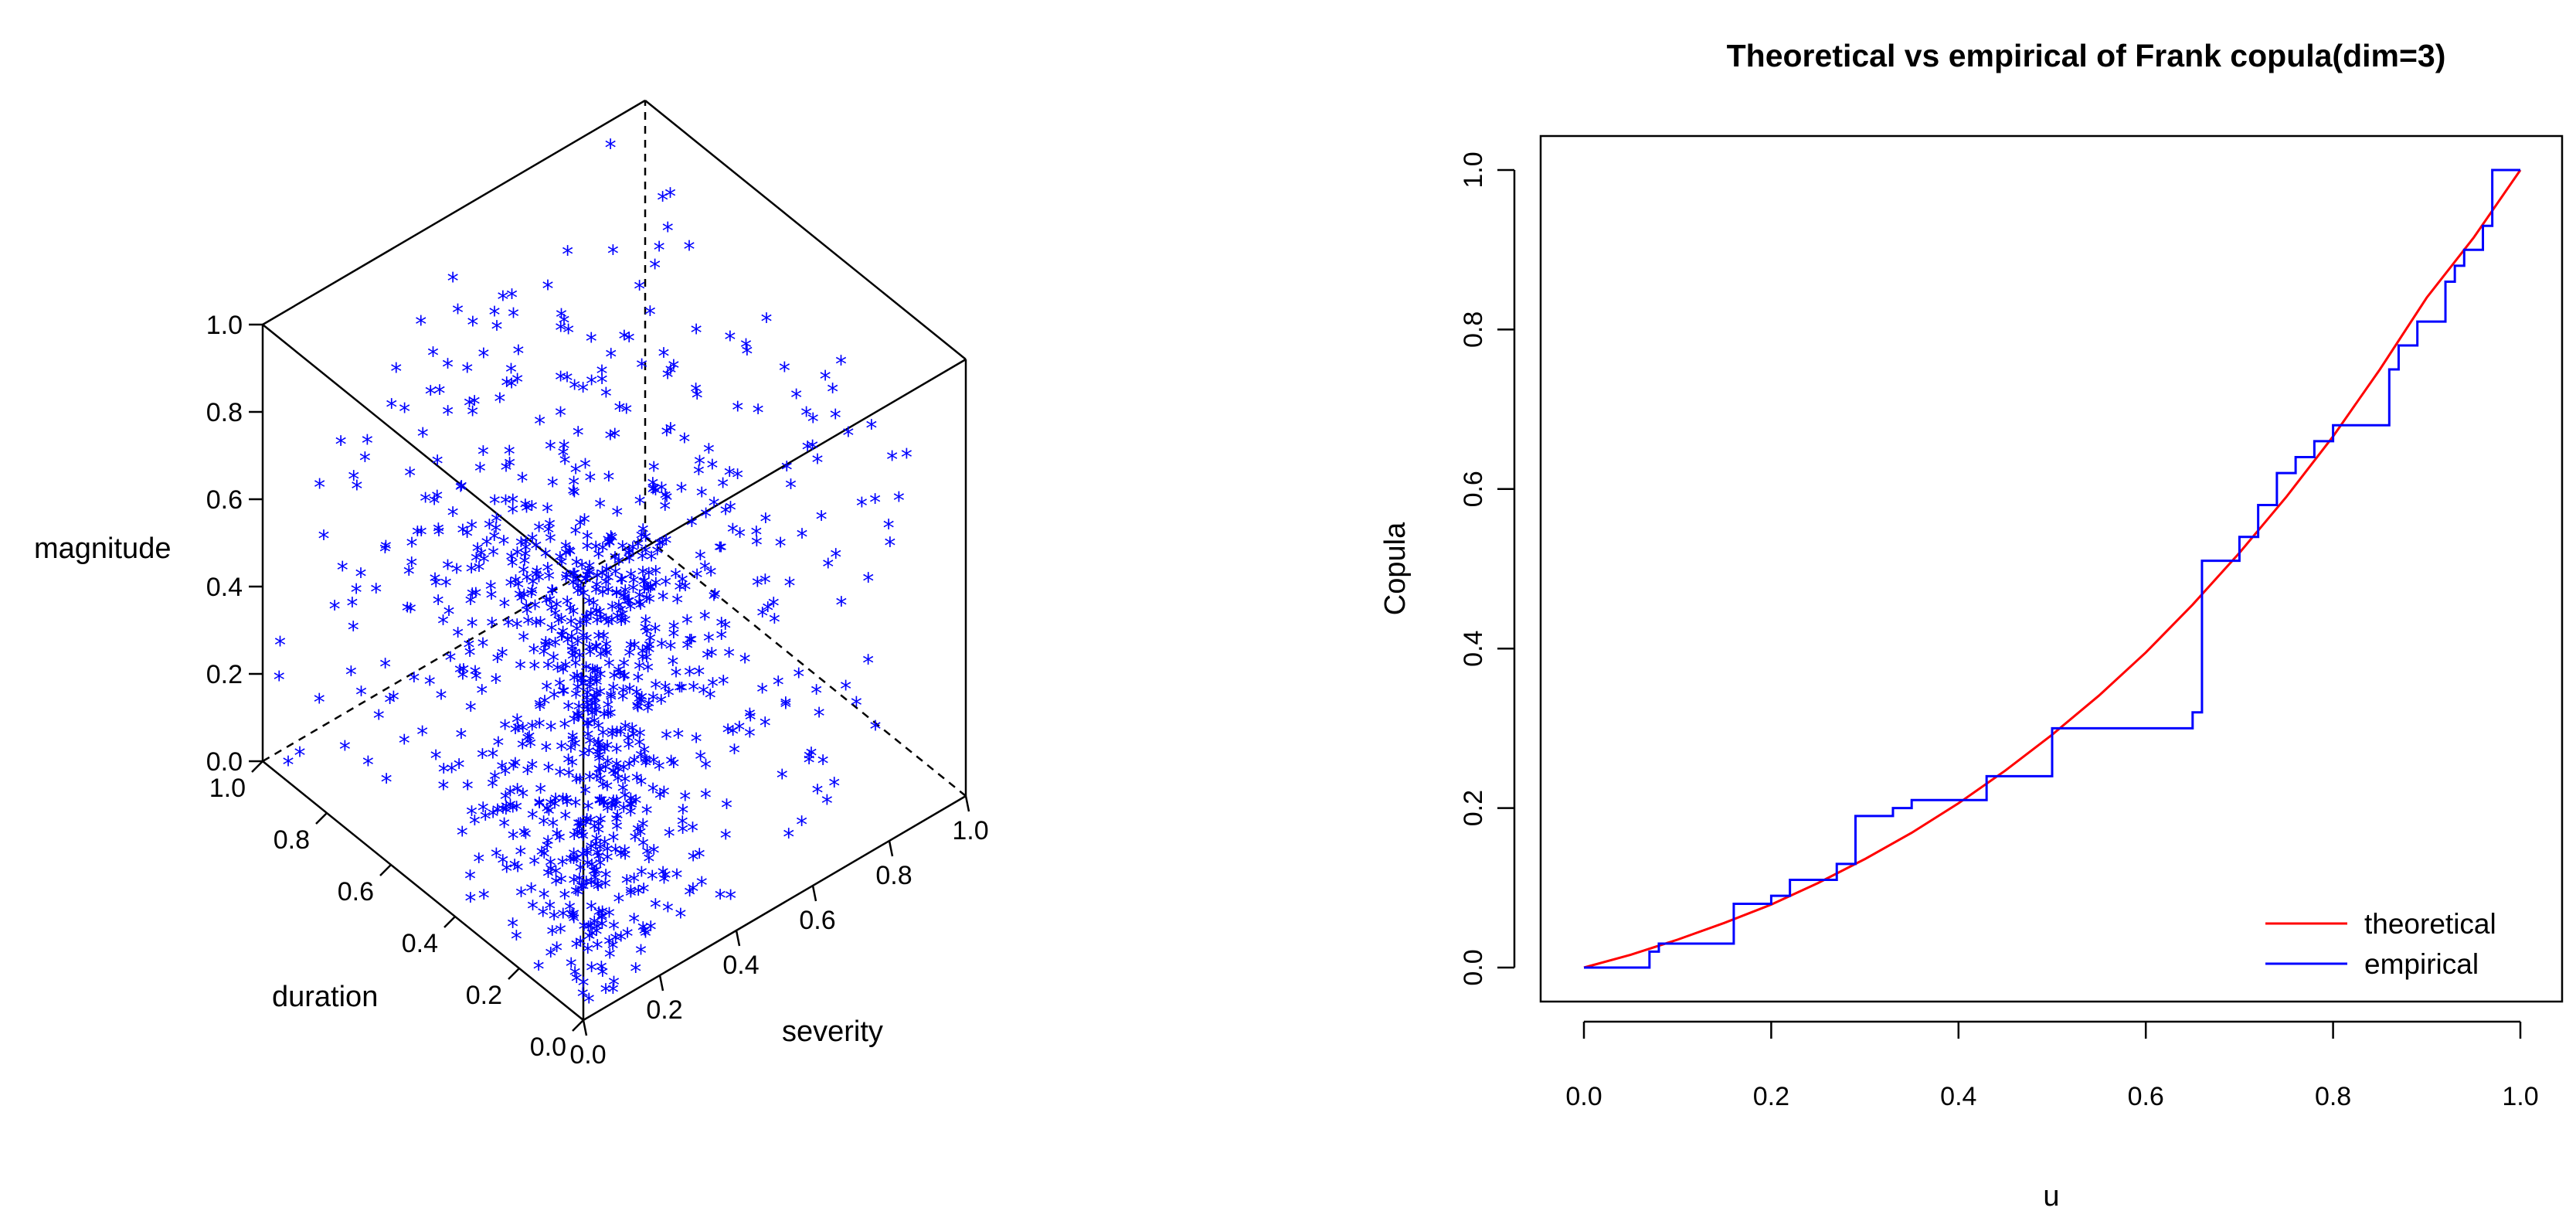  Describe the element at coordinates (423, 454) in the screenshot. I see `box-edge` at that location.